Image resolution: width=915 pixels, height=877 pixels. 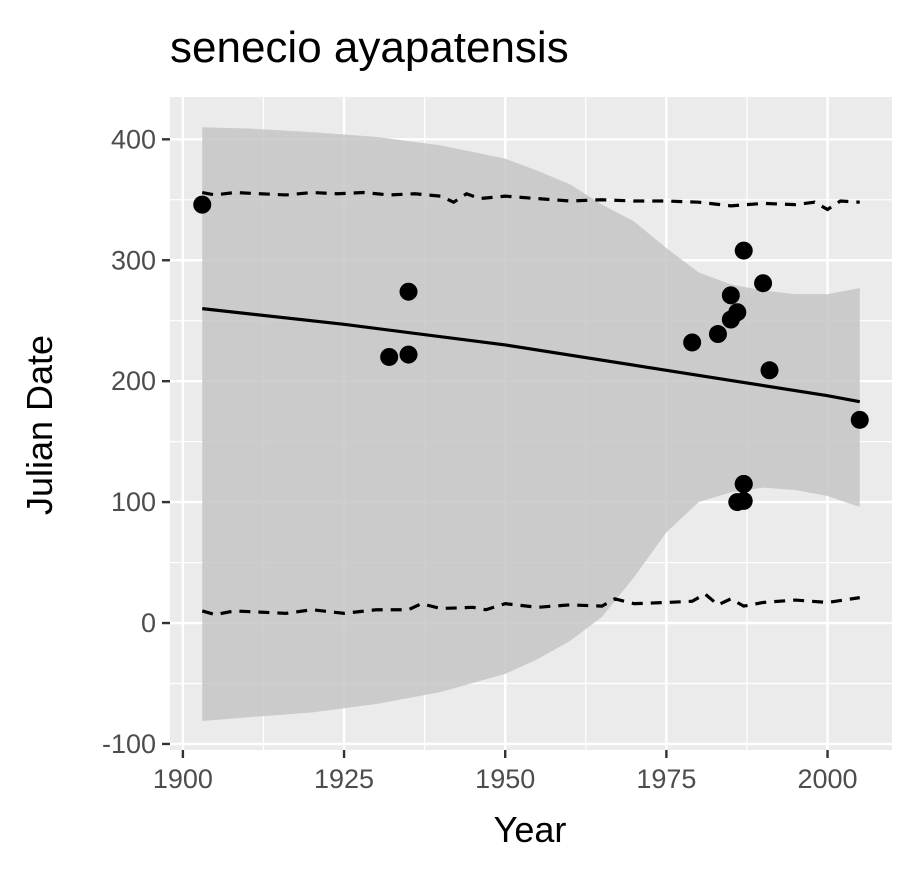 What do you see at coordinates (133, 139) in the screenshot?
I see `y-tick-label: 400` at bounding box center [133, 139].